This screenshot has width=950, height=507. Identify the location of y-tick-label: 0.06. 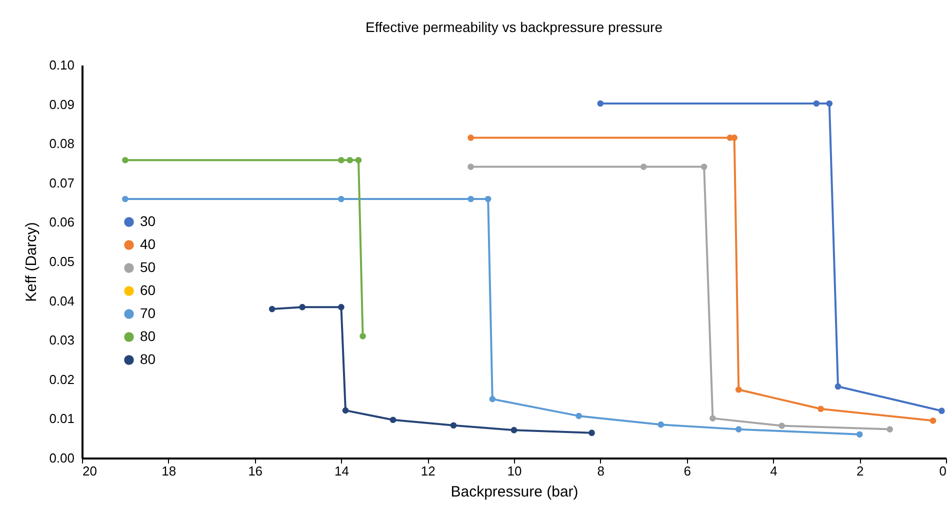
(61, 222).